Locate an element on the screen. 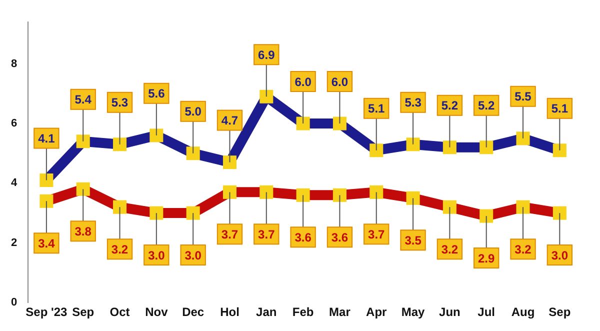 This screenshot has width=600, height=331. x-tick-label: Nov is located at coordinates (156, 312).